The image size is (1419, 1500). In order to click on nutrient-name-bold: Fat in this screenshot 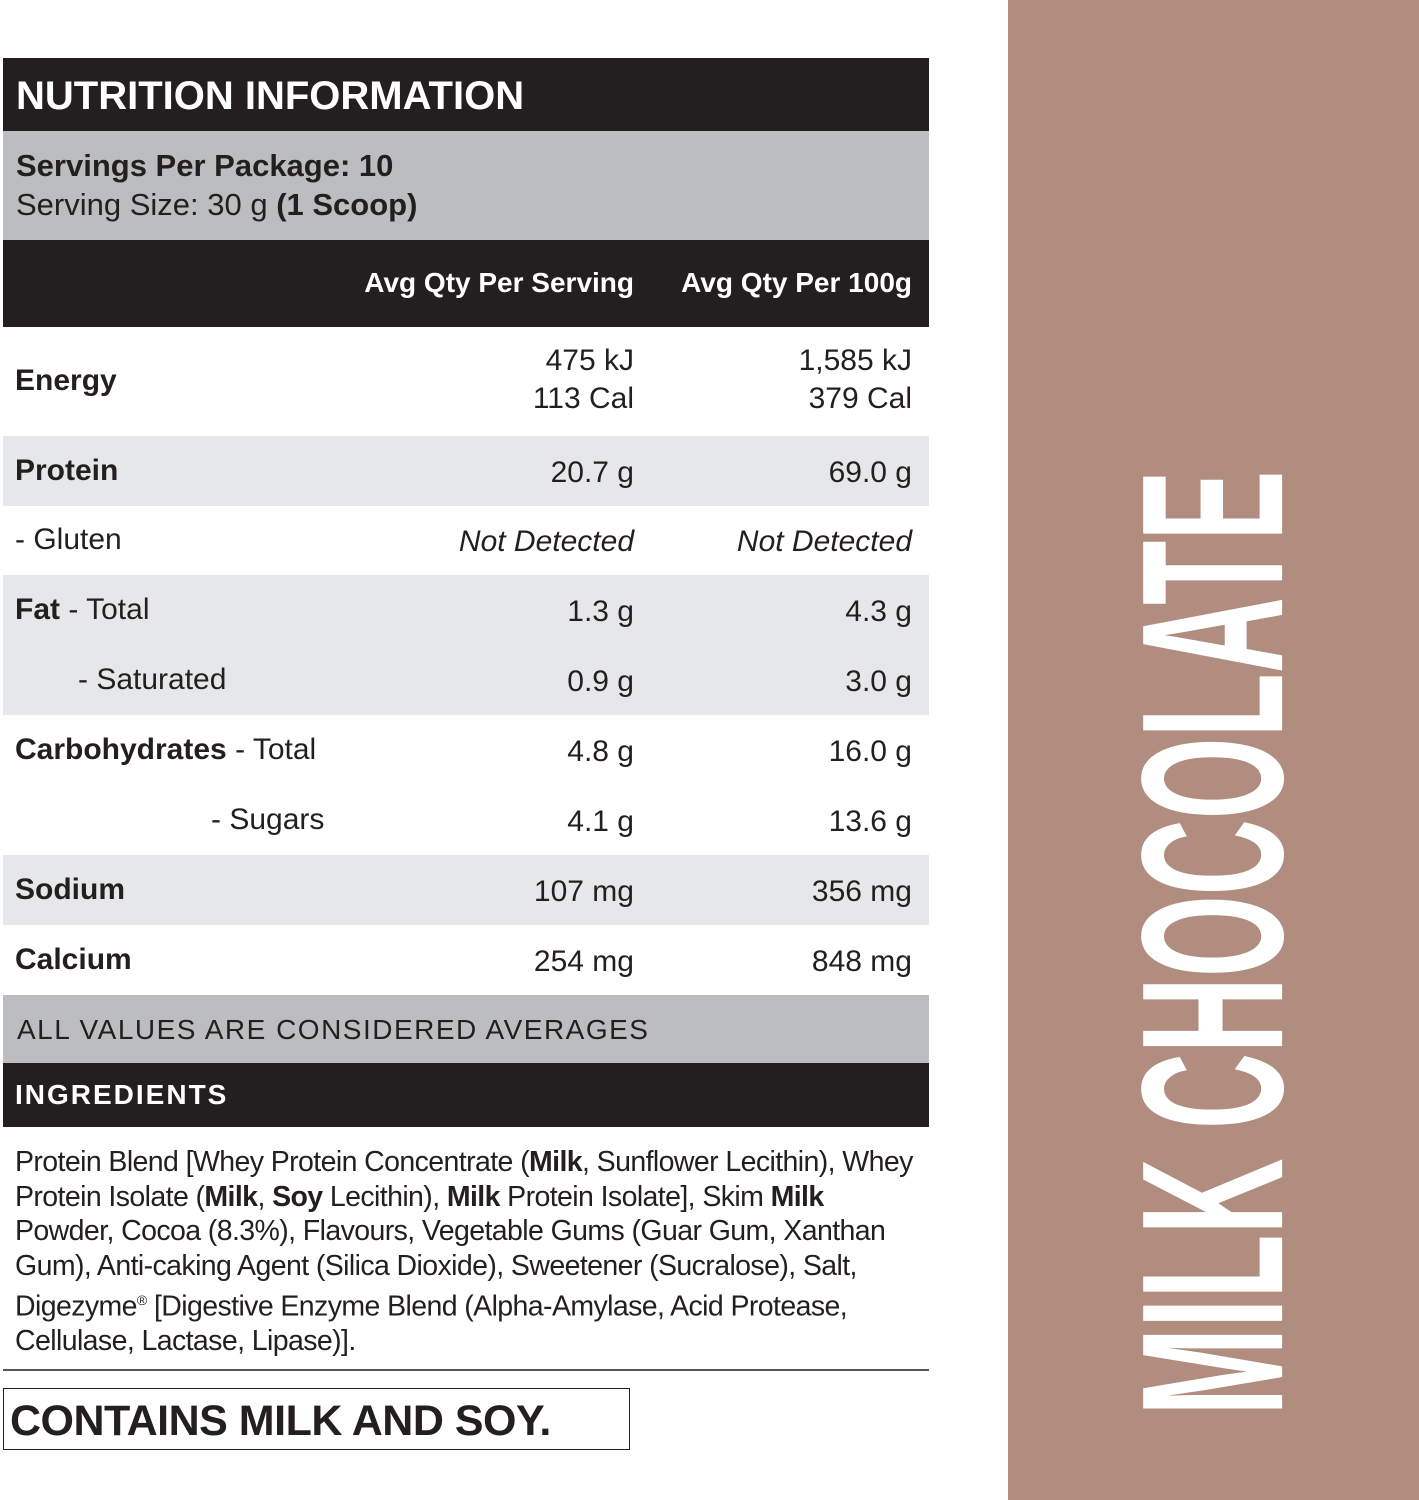, I will do `click(37, 609)`.